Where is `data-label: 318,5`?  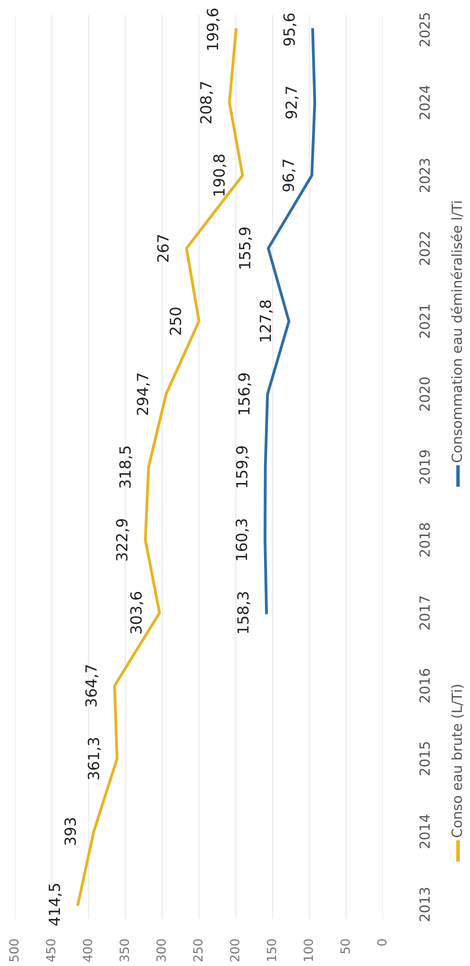
data-label: 318,5 is located at coordinates (125, 467).